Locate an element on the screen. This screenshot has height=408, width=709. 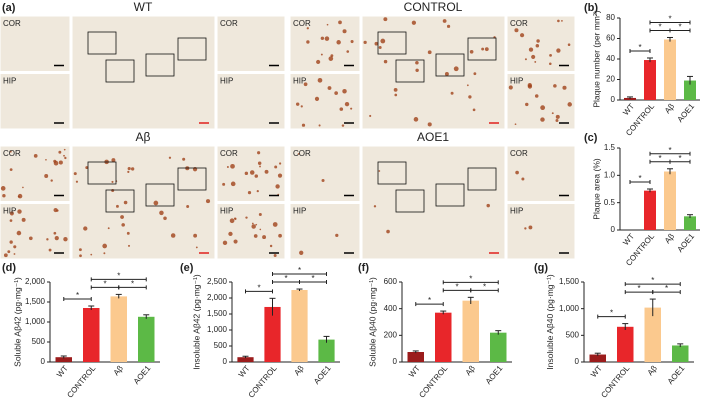
y-axis-label: Insoluble Aβ42 (pg·mg⁻¹) is located at coordinates (196, 322).